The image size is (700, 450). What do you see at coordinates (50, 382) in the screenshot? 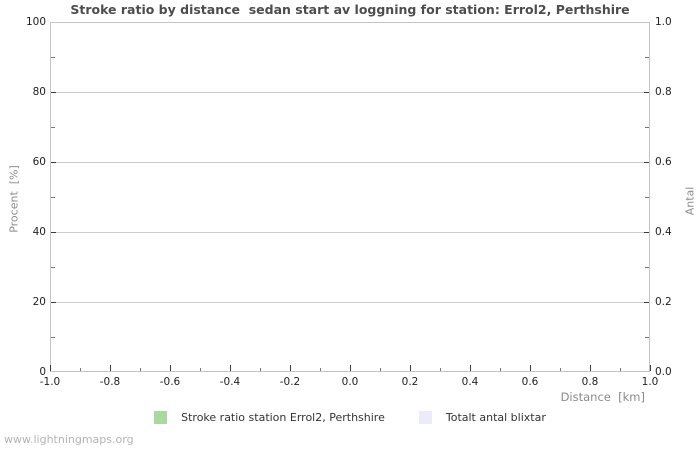
I see `x-tick-label: -1.0` at bounding box center [50, 382].